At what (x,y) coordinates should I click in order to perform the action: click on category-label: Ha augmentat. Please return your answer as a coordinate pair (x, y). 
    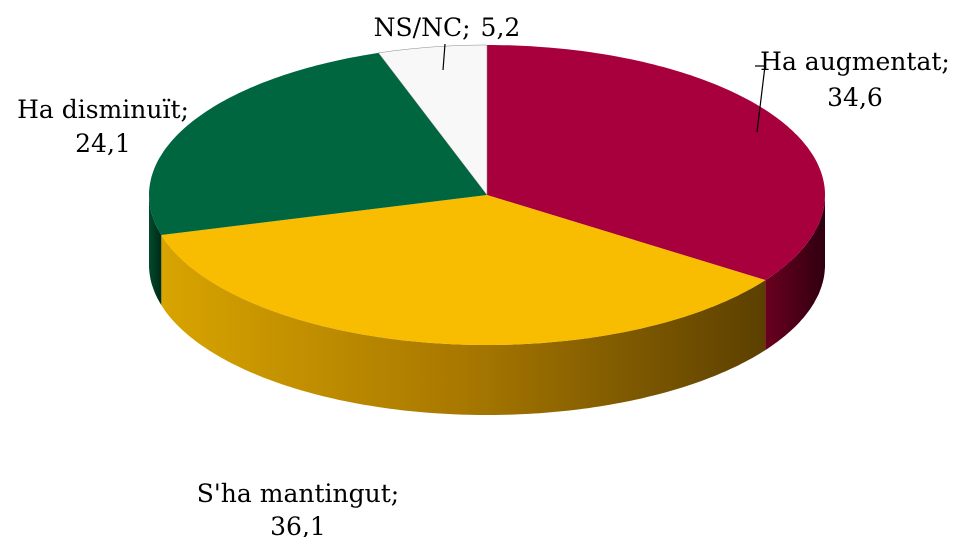
    Looking at the image, I should click on (850, 61).